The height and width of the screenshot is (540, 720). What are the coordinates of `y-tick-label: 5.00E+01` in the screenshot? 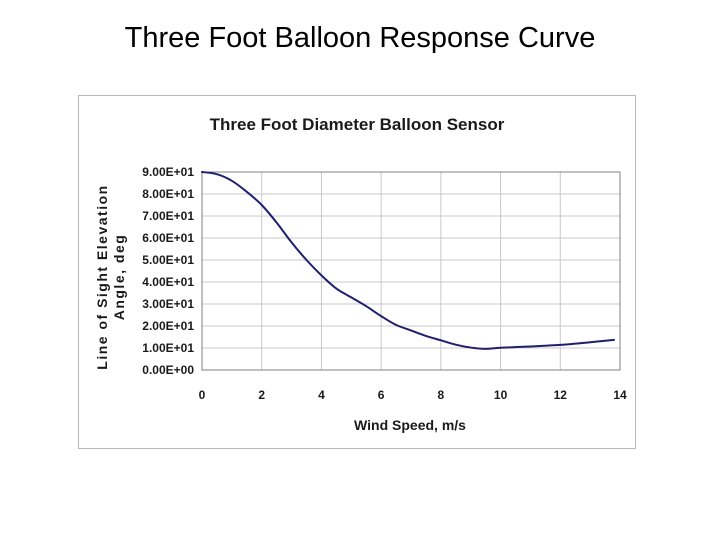 It's located at (168, 260).